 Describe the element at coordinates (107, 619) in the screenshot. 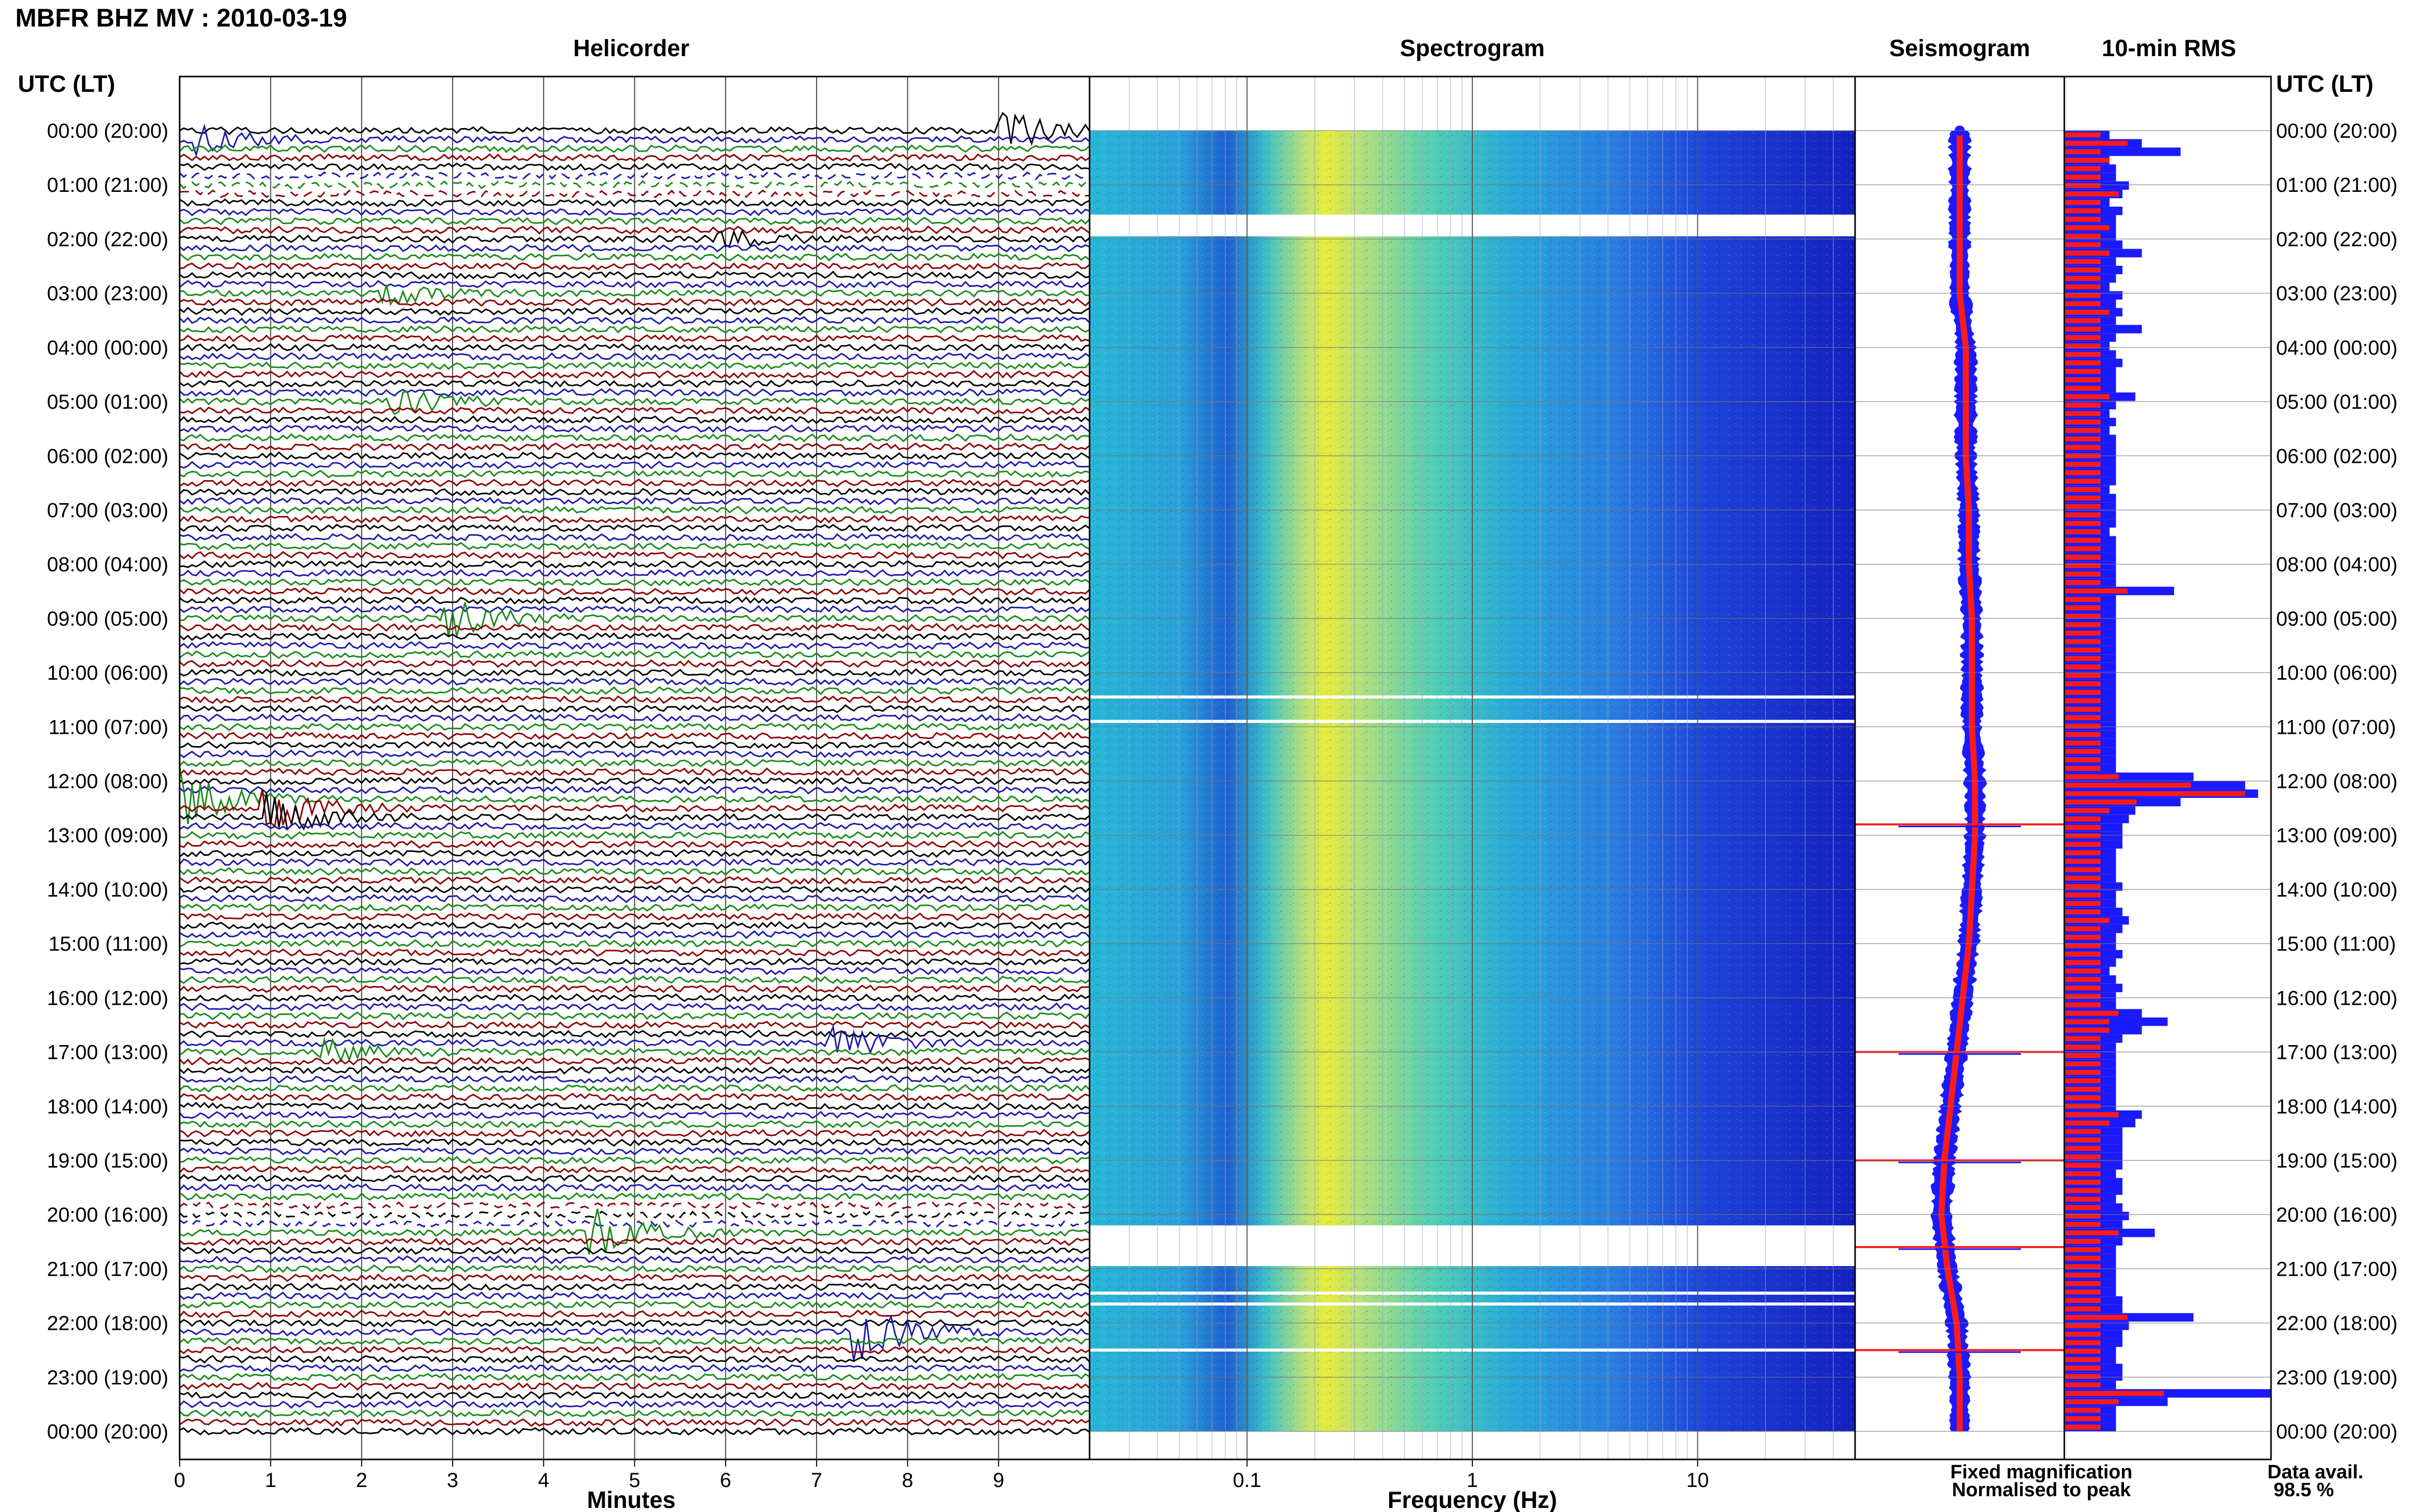

I see `time-label-left: 09:00 (05:00)` at that location.